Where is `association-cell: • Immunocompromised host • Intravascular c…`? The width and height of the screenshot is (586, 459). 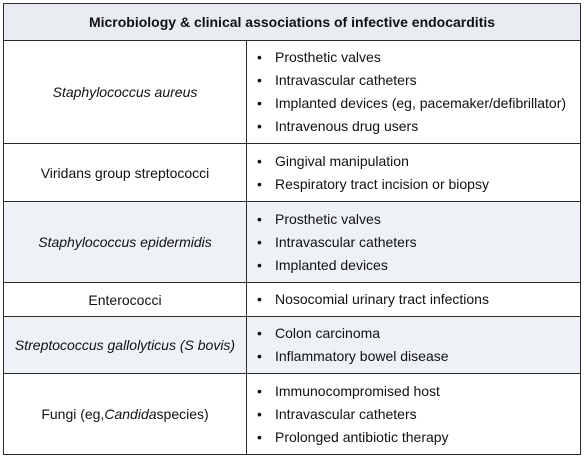 association-cell: • Immunocompromised host • Intravascular c… is located at coordinates (413, 414).